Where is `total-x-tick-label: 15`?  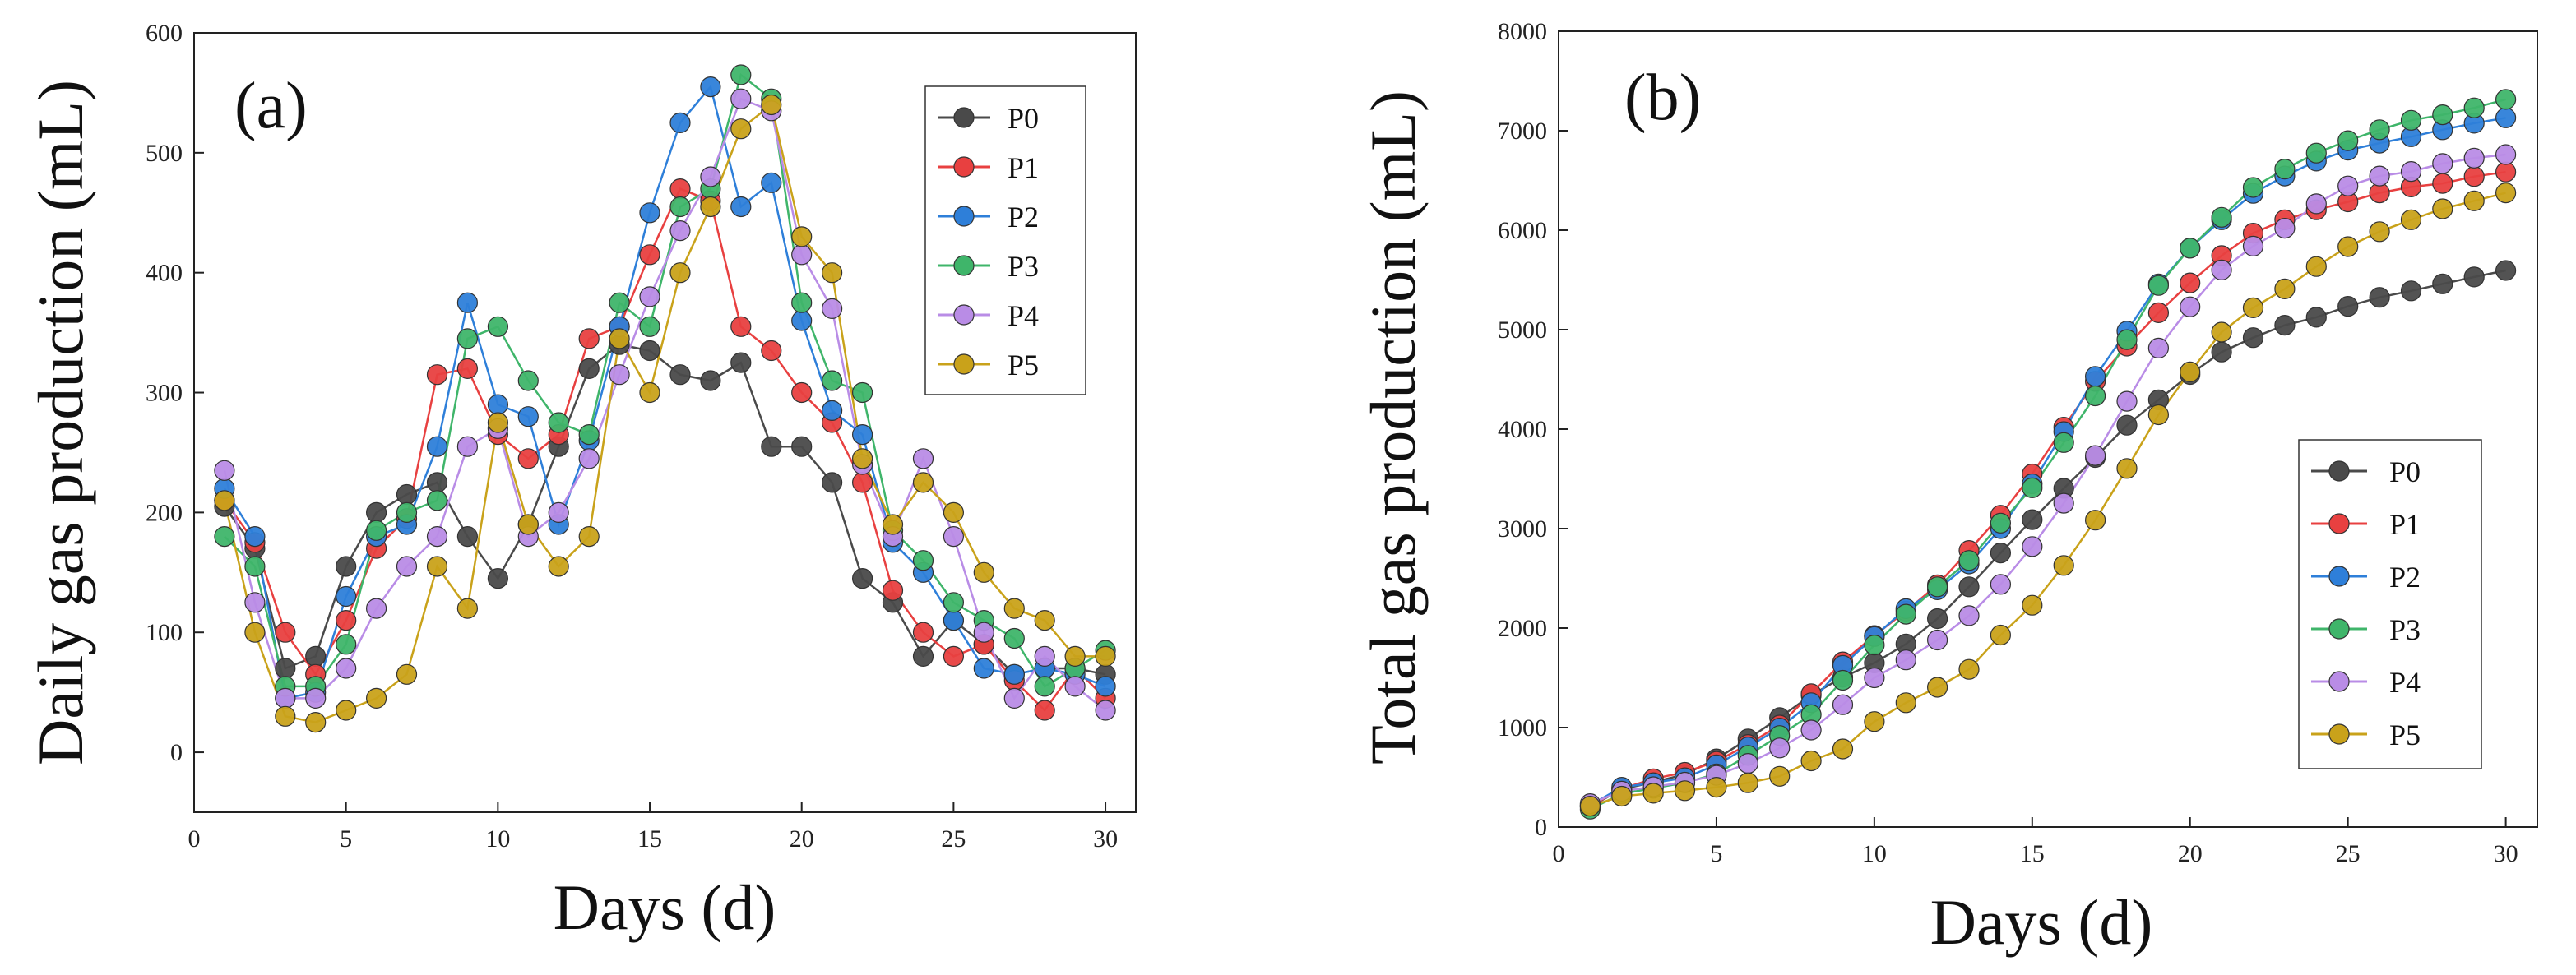 total-x-tick-label: 15 is located at coordinates (2033, 853).